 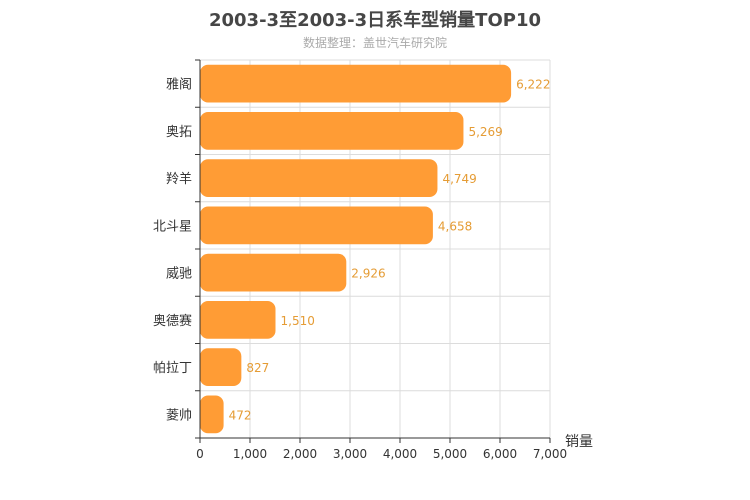 I want to click on x-tick-label: 7,000, so click(x=550, y=454).